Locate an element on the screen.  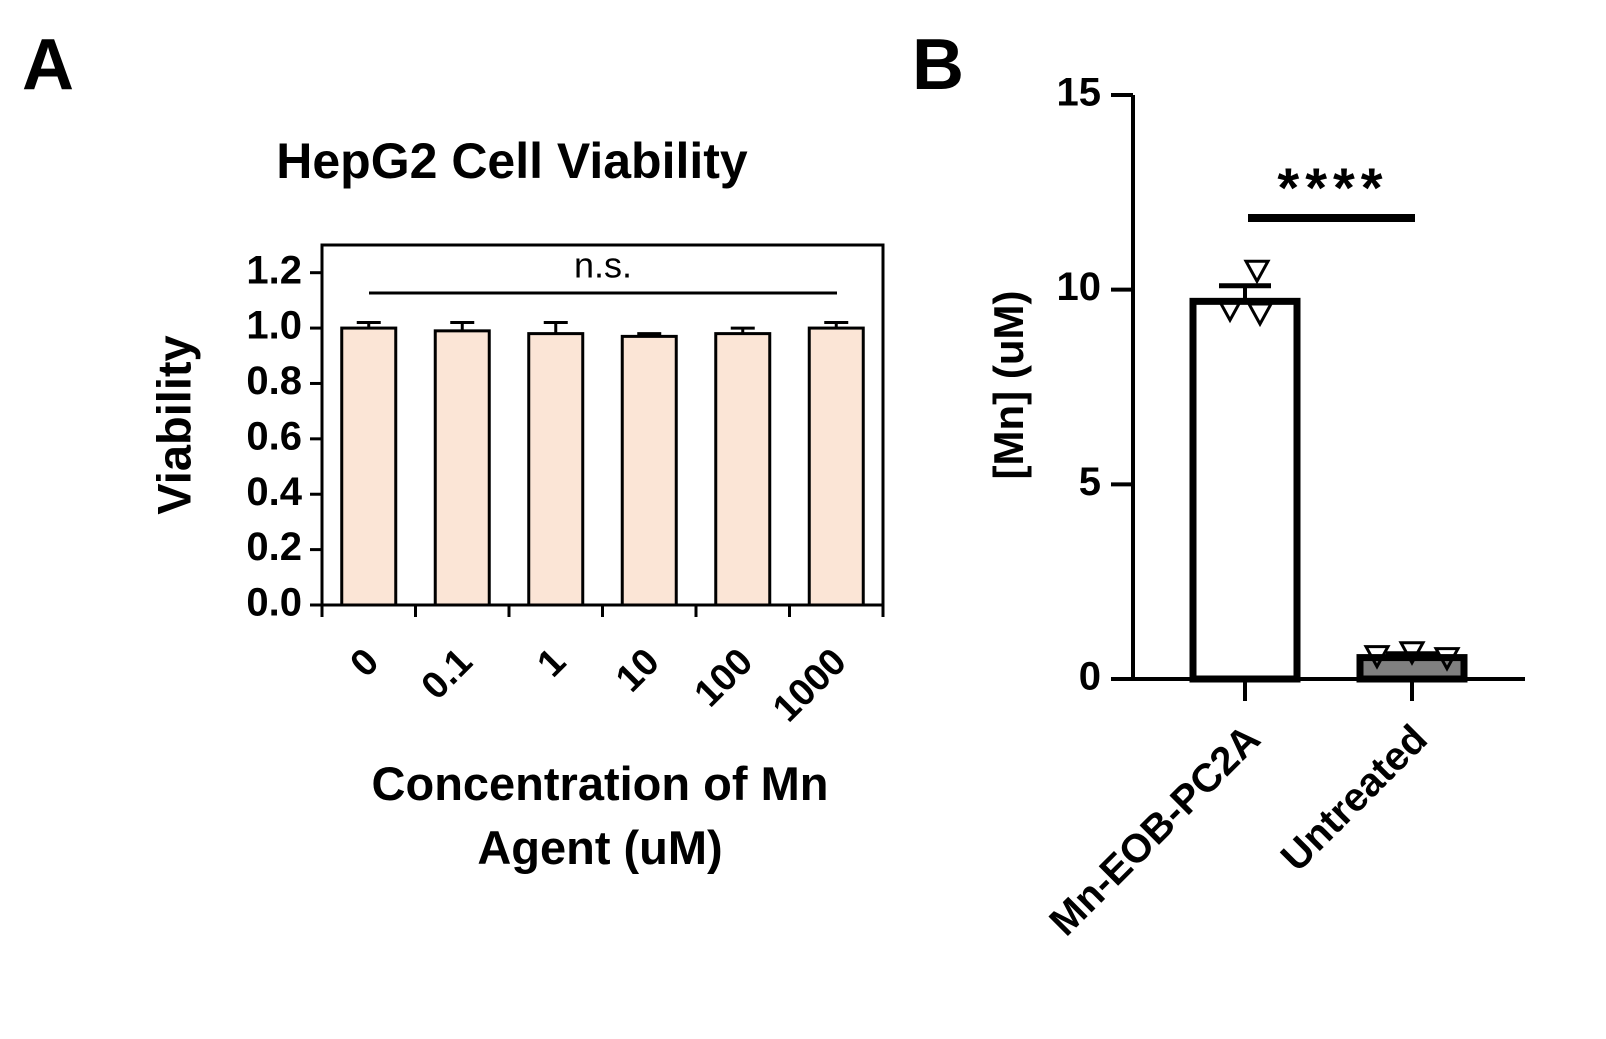
x-tick-label: 1 is located at coordinates (552, 663).